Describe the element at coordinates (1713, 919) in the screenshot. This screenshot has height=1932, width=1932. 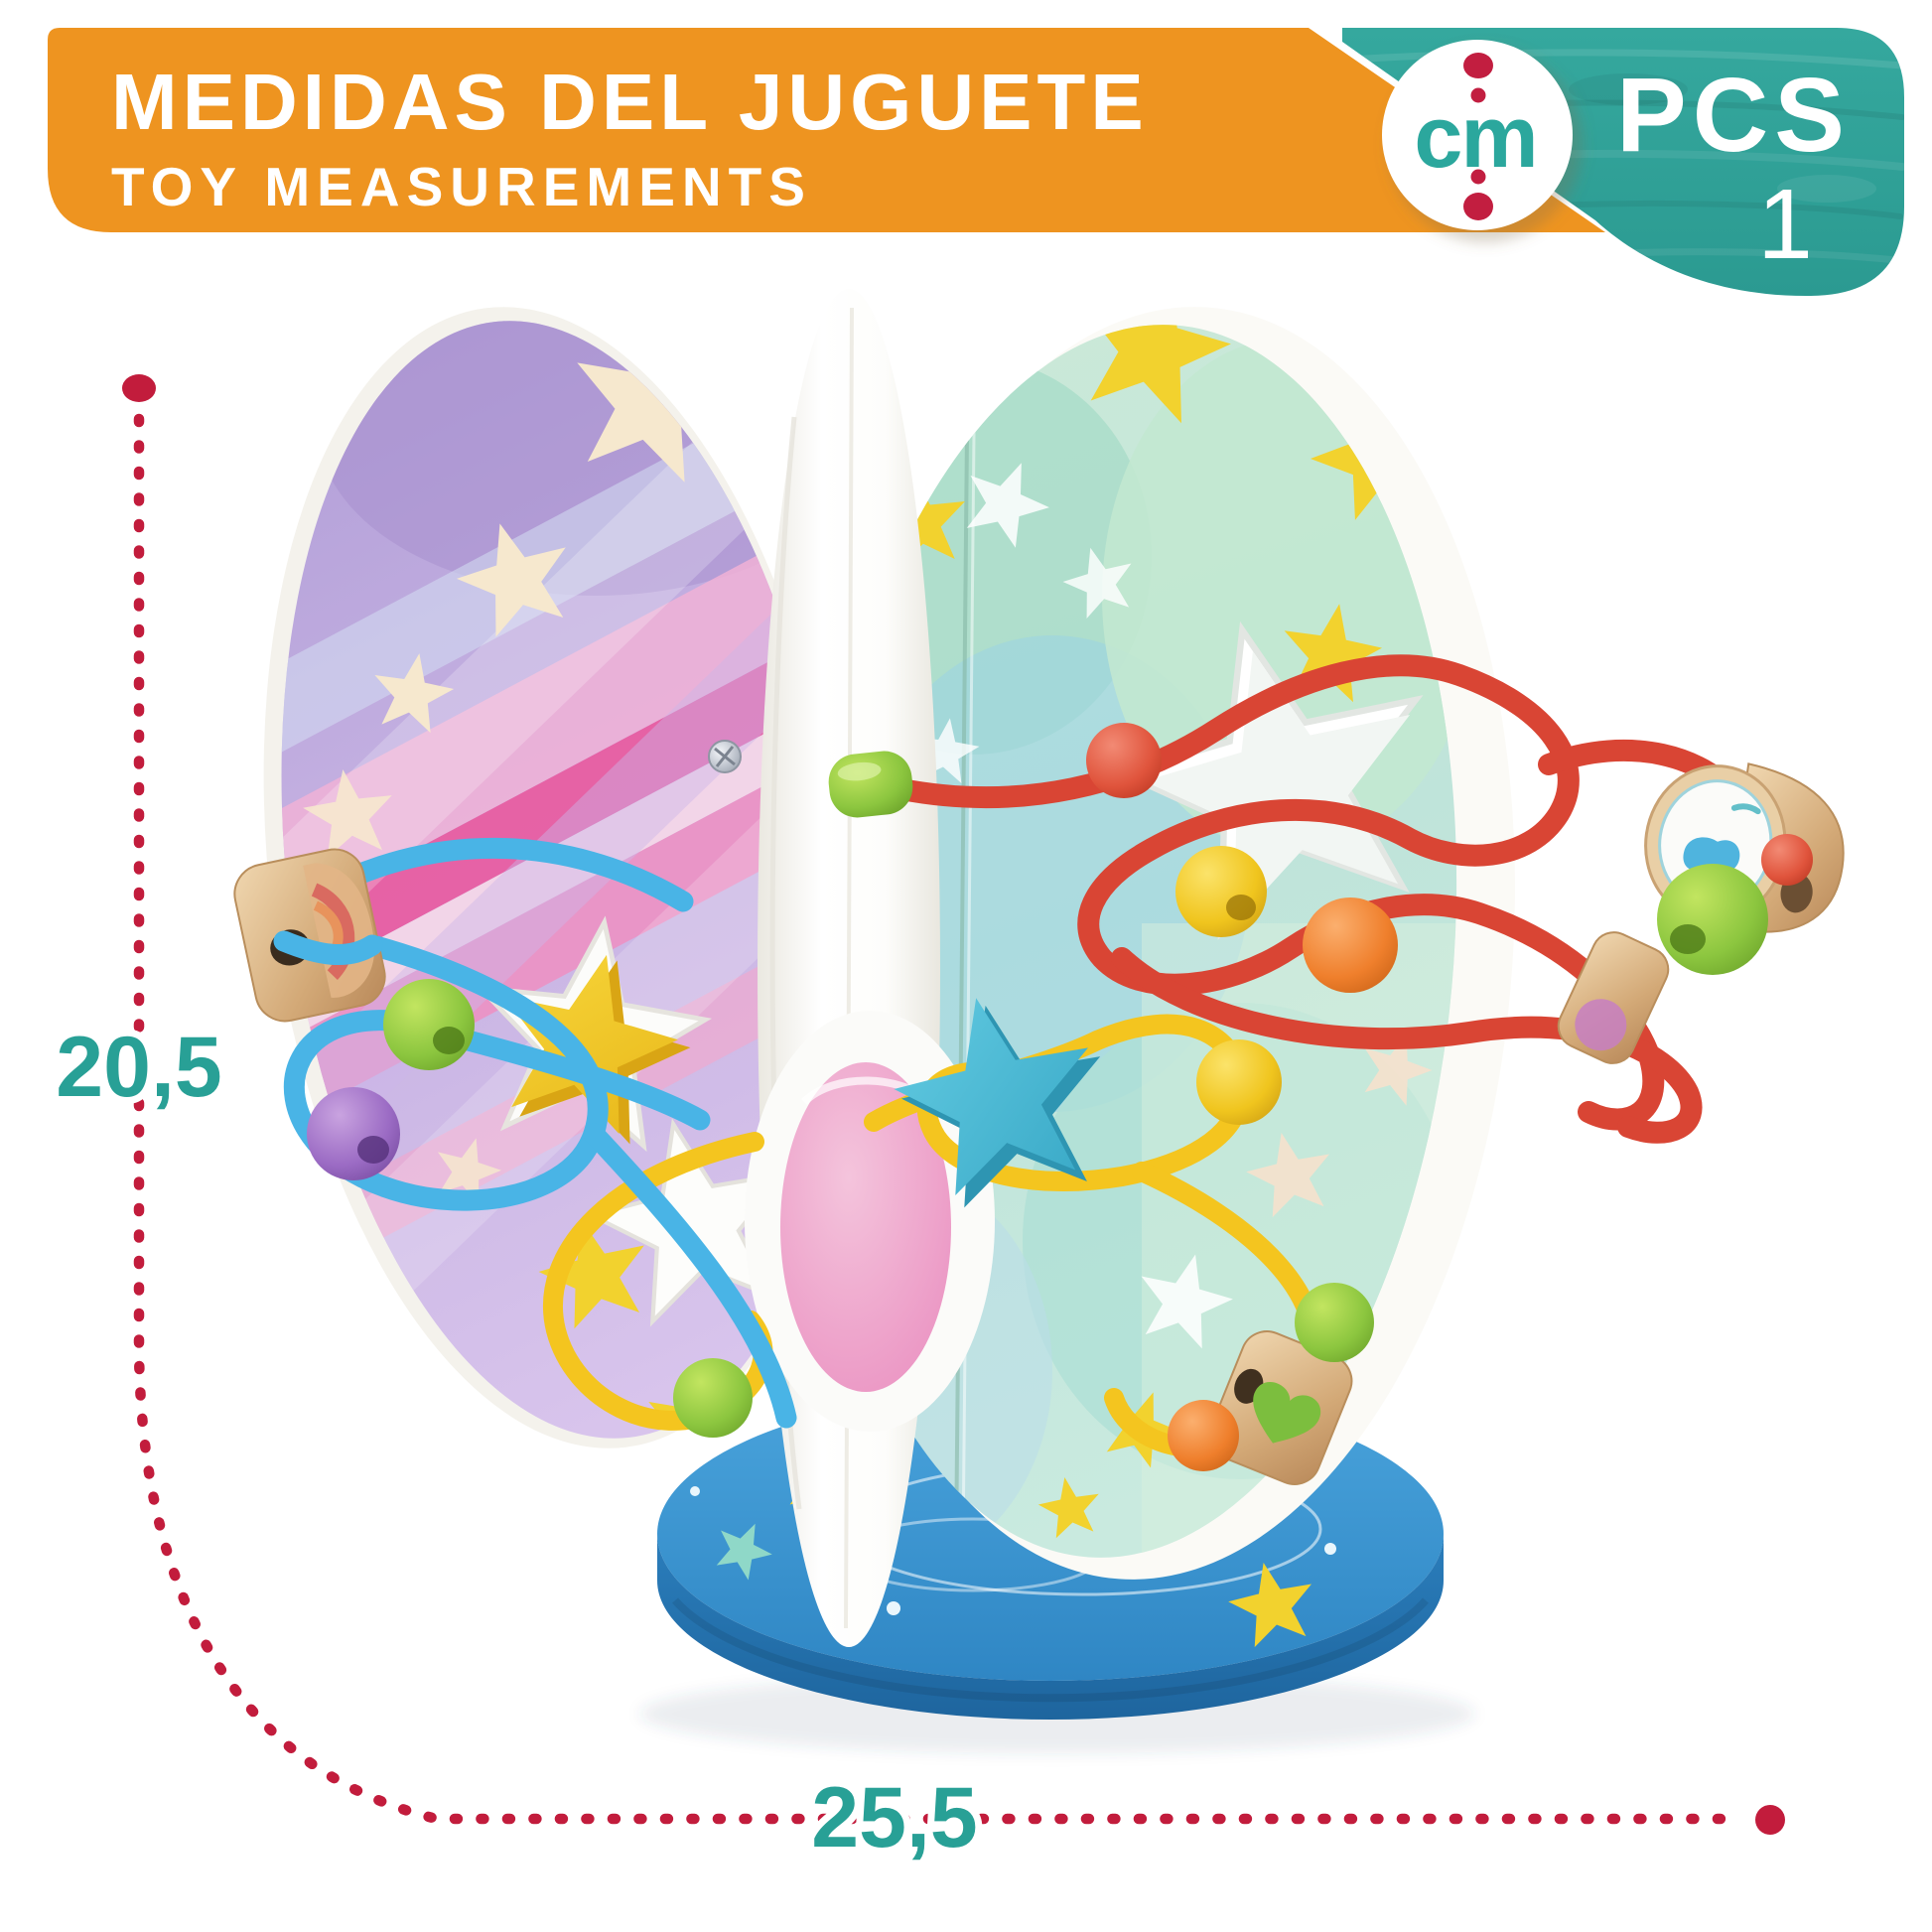
I see `green-bead-large` at that location.